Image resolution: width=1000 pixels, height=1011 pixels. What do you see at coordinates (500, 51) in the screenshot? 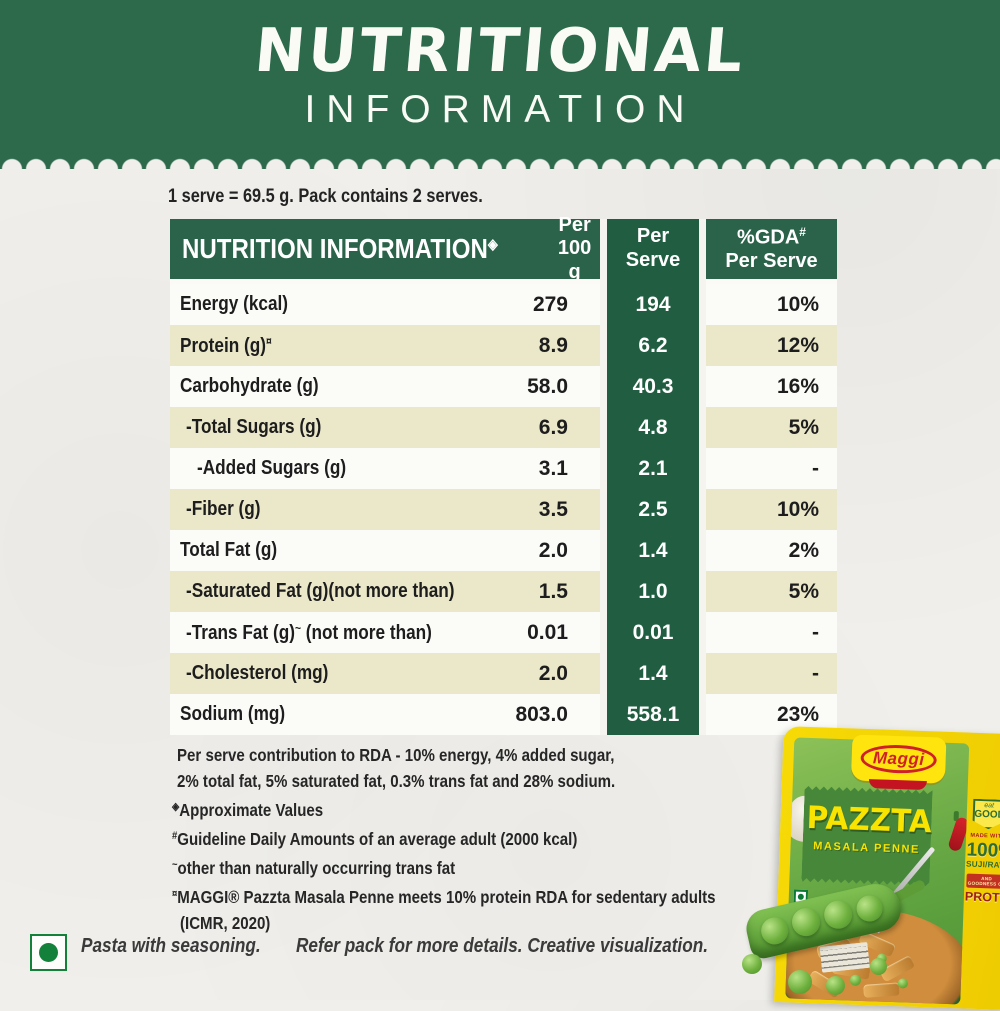
I see `page-title: NUTRITIONAL` at bounding box center [500, 51].